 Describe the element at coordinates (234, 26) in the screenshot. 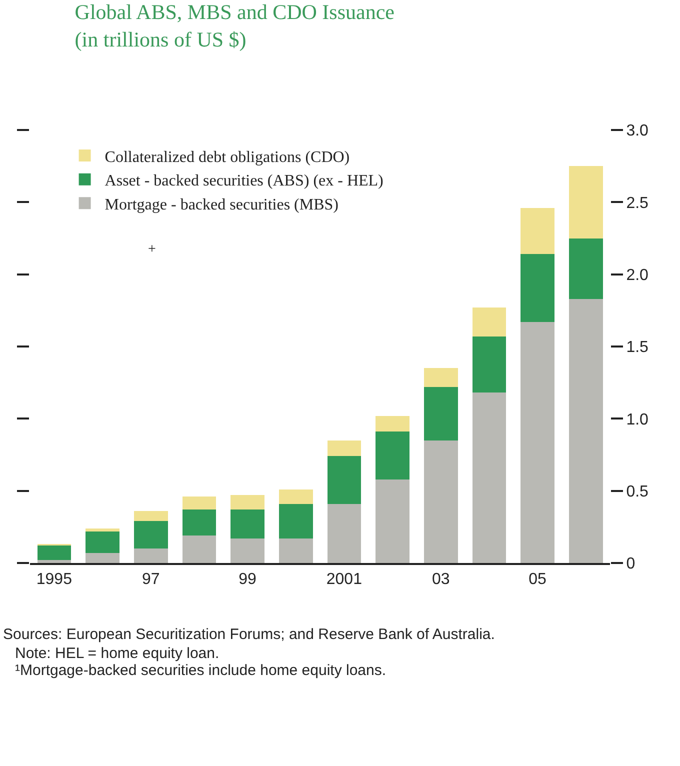

I see `chart-title: Global ABS, MBS and CDO Issuance (in trillions of US $)` at that location.